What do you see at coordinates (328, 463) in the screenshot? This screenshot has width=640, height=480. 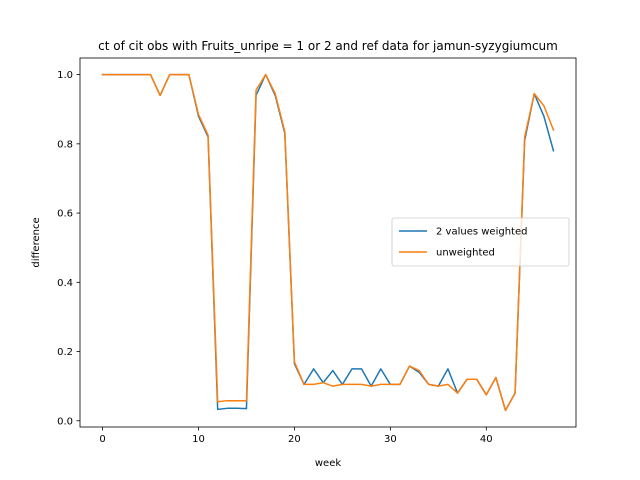 I see `x-axis-label: week` at bounding box center [328, 463].